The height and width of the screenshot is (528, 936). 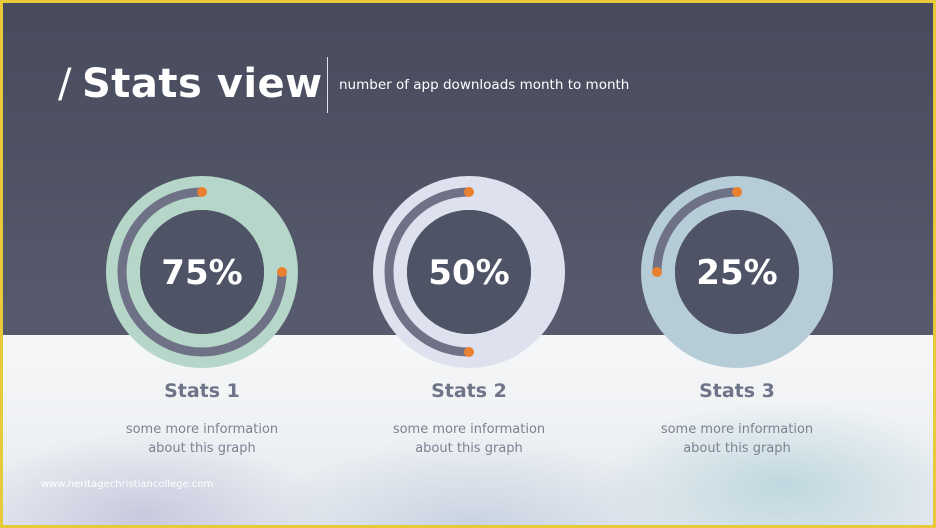 What do you see at coordinates (484, 85) in the screenshot?
I see `subtitle: number of app downloads month to month` at bounding box center [484, 85].